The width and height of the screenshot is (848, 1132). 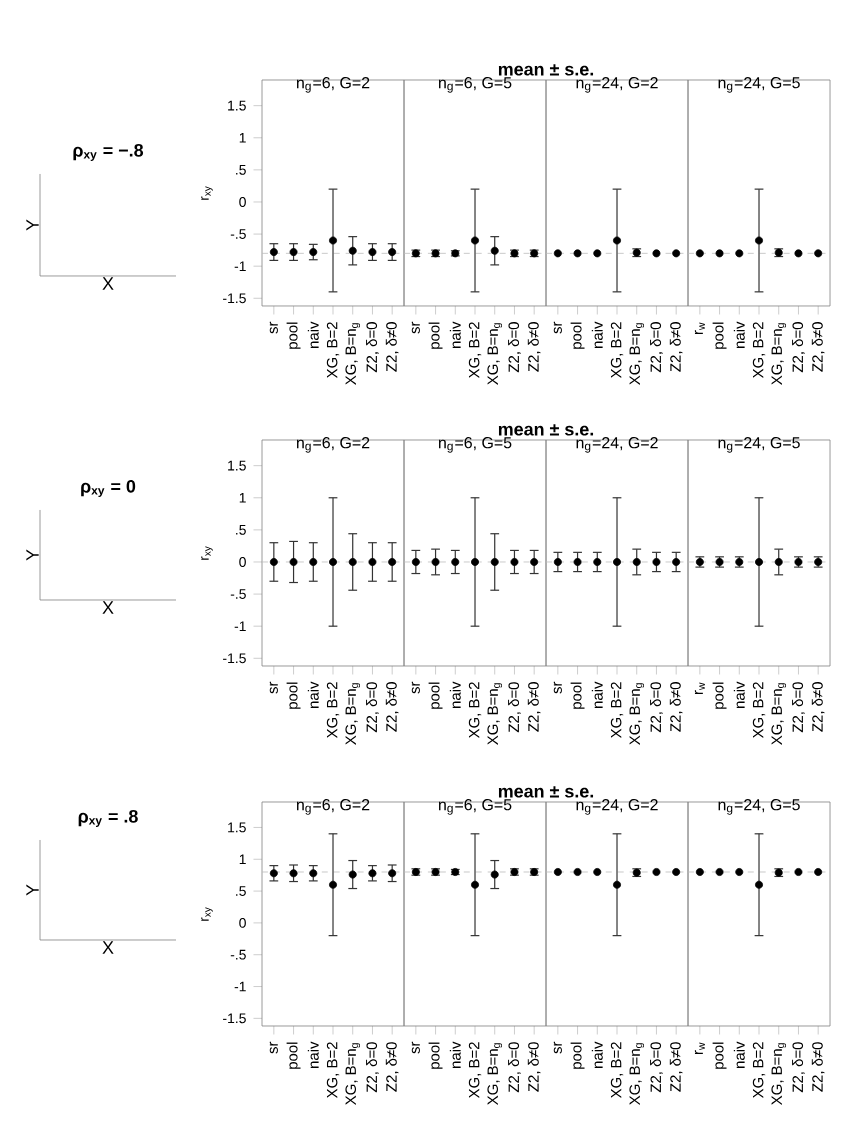 What do you see at coordinates (108, 488) in the screenshot?
I see `text: ρ$_{xy}$ = 0` at bounding box center [108, 488].